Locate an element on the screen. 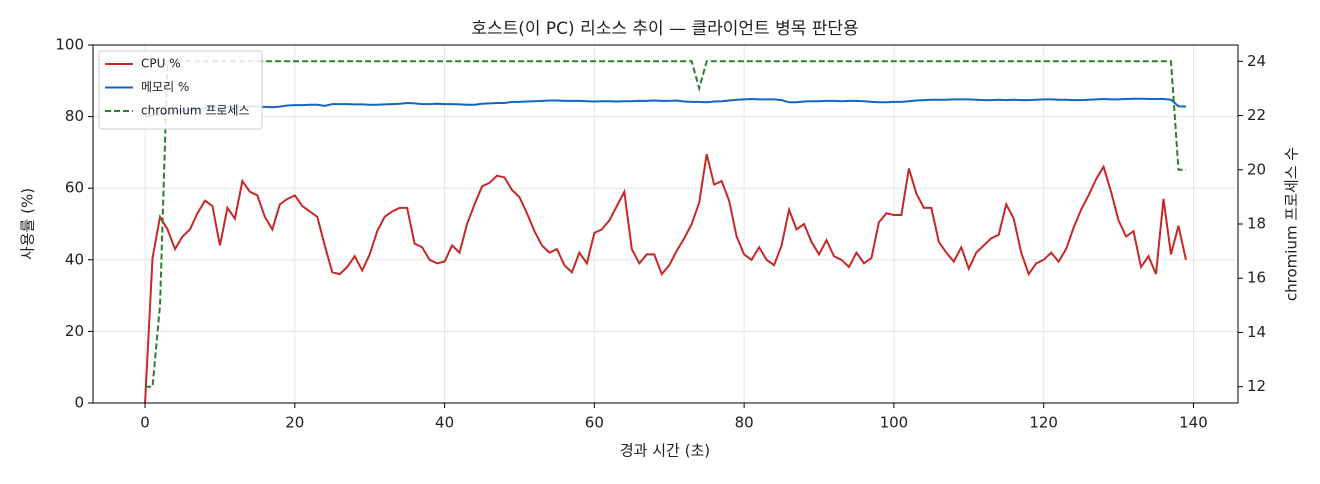 The width and height of the screenshot is (1320, 484). x-tick-label: 80 is located at coordinates (744, 423).